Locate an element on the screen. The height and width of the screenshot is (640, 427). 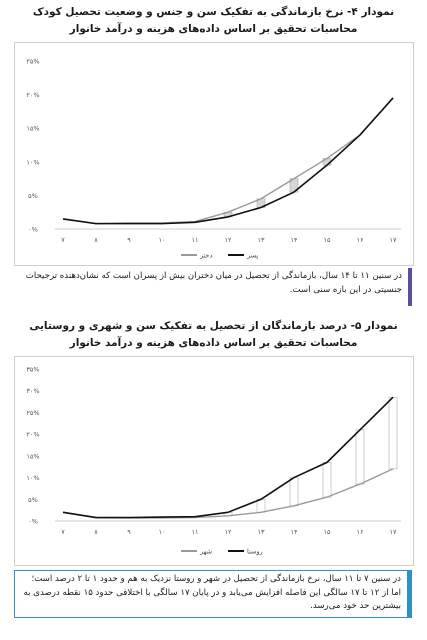
chart-1-x-tick-label: ۹ is located at coordinates (129, 240).